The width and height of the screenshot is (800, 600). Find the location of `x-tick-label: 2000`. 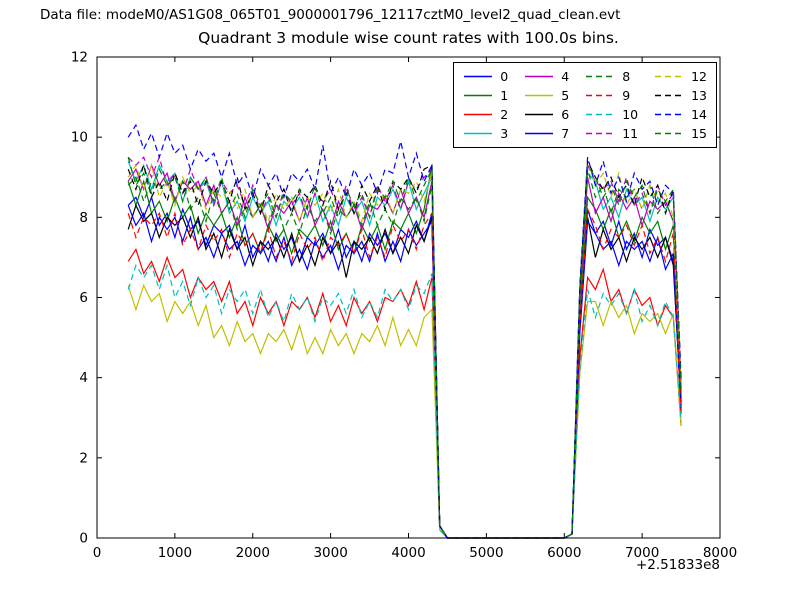

x-tick-label: 2000 is located at coordinates (253, 553).